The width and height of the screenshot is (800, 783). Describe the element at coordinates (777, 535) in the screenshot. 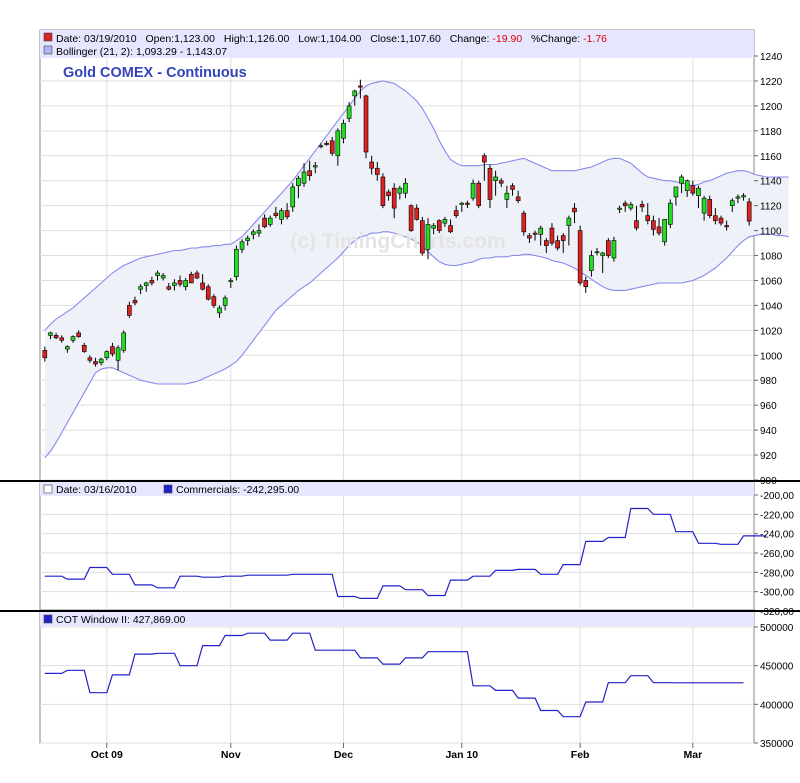

I see `cot-y-tick-label: -240,00` at that location.